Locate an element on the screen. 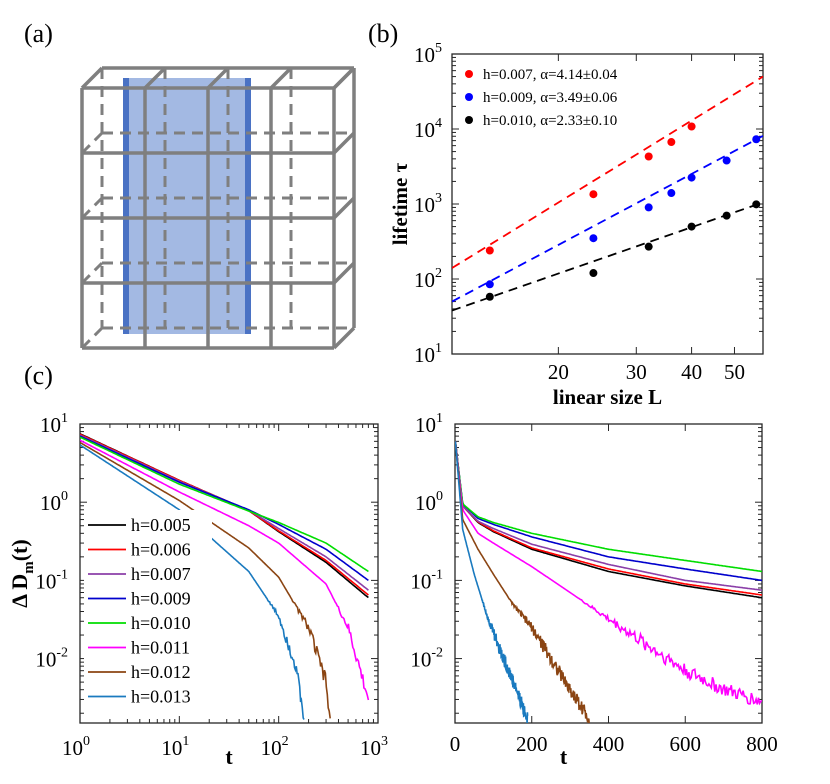 The width and height of the screenshot is (830, 784). cr-y-tick-label: 10⁻¹ is located at coordinates (426, 580).